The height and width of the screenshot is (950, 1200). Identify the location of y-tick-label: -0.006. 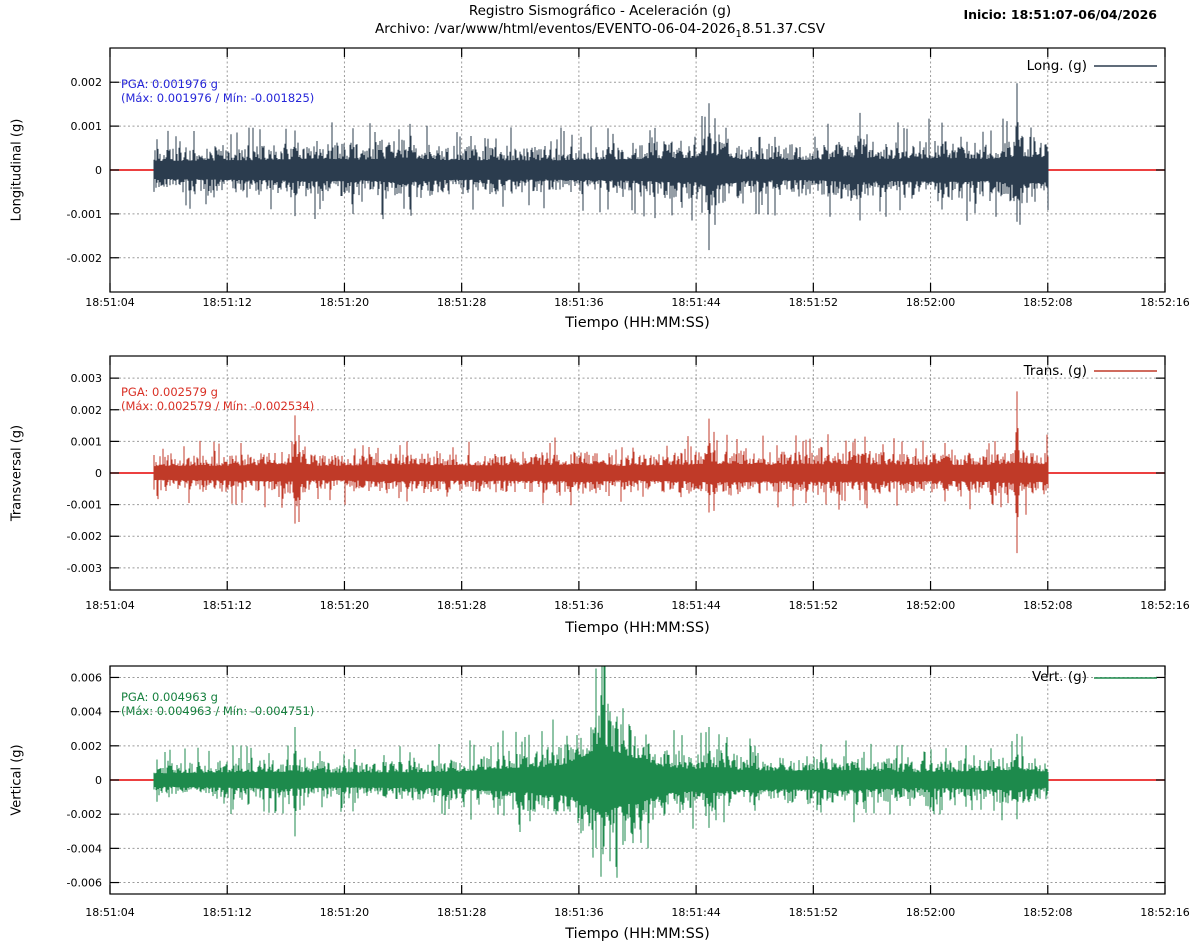
(84, 883).